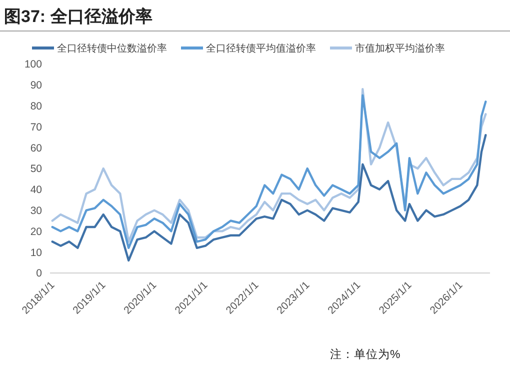  I want to click on y-tick-label: 60, so click(36, 148).